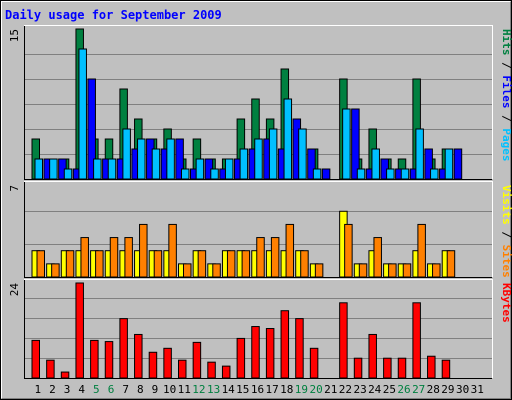 This screenshot has height=400, width=512. I want to click on x-tick-label-21: 21, so click(330, 389).